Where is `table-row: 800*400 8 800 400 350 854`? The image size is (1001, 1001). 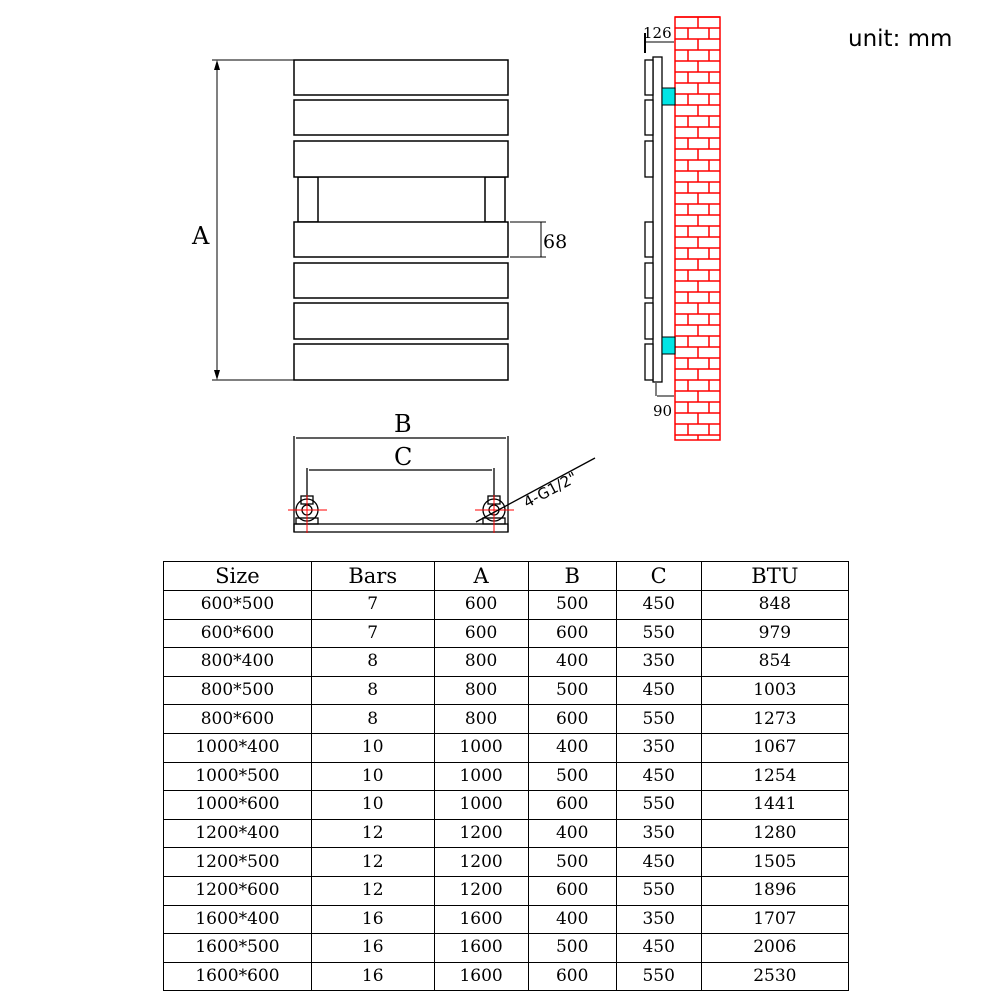 table-row: 800*400 8 800 400 350 854 is located at coordinates (506, 662).